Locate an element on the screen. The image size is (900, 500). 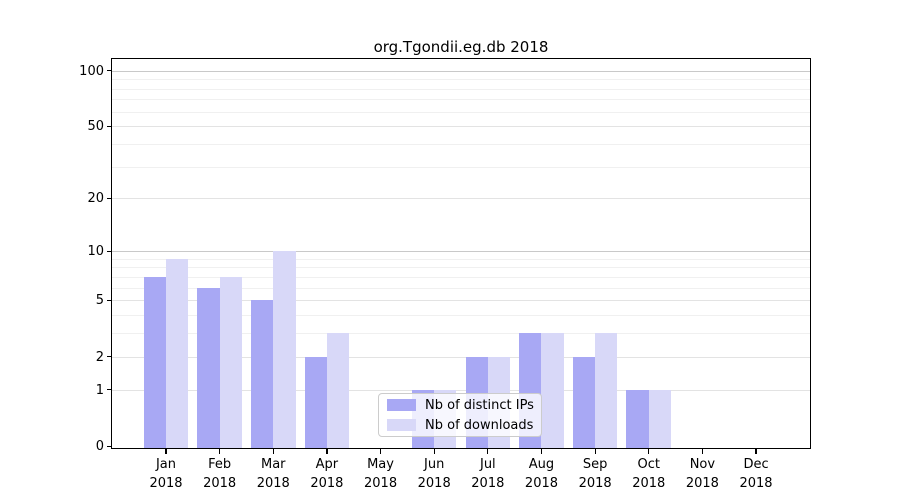
legend-swatch-distinct-ips is located at coordinates (401, 405).